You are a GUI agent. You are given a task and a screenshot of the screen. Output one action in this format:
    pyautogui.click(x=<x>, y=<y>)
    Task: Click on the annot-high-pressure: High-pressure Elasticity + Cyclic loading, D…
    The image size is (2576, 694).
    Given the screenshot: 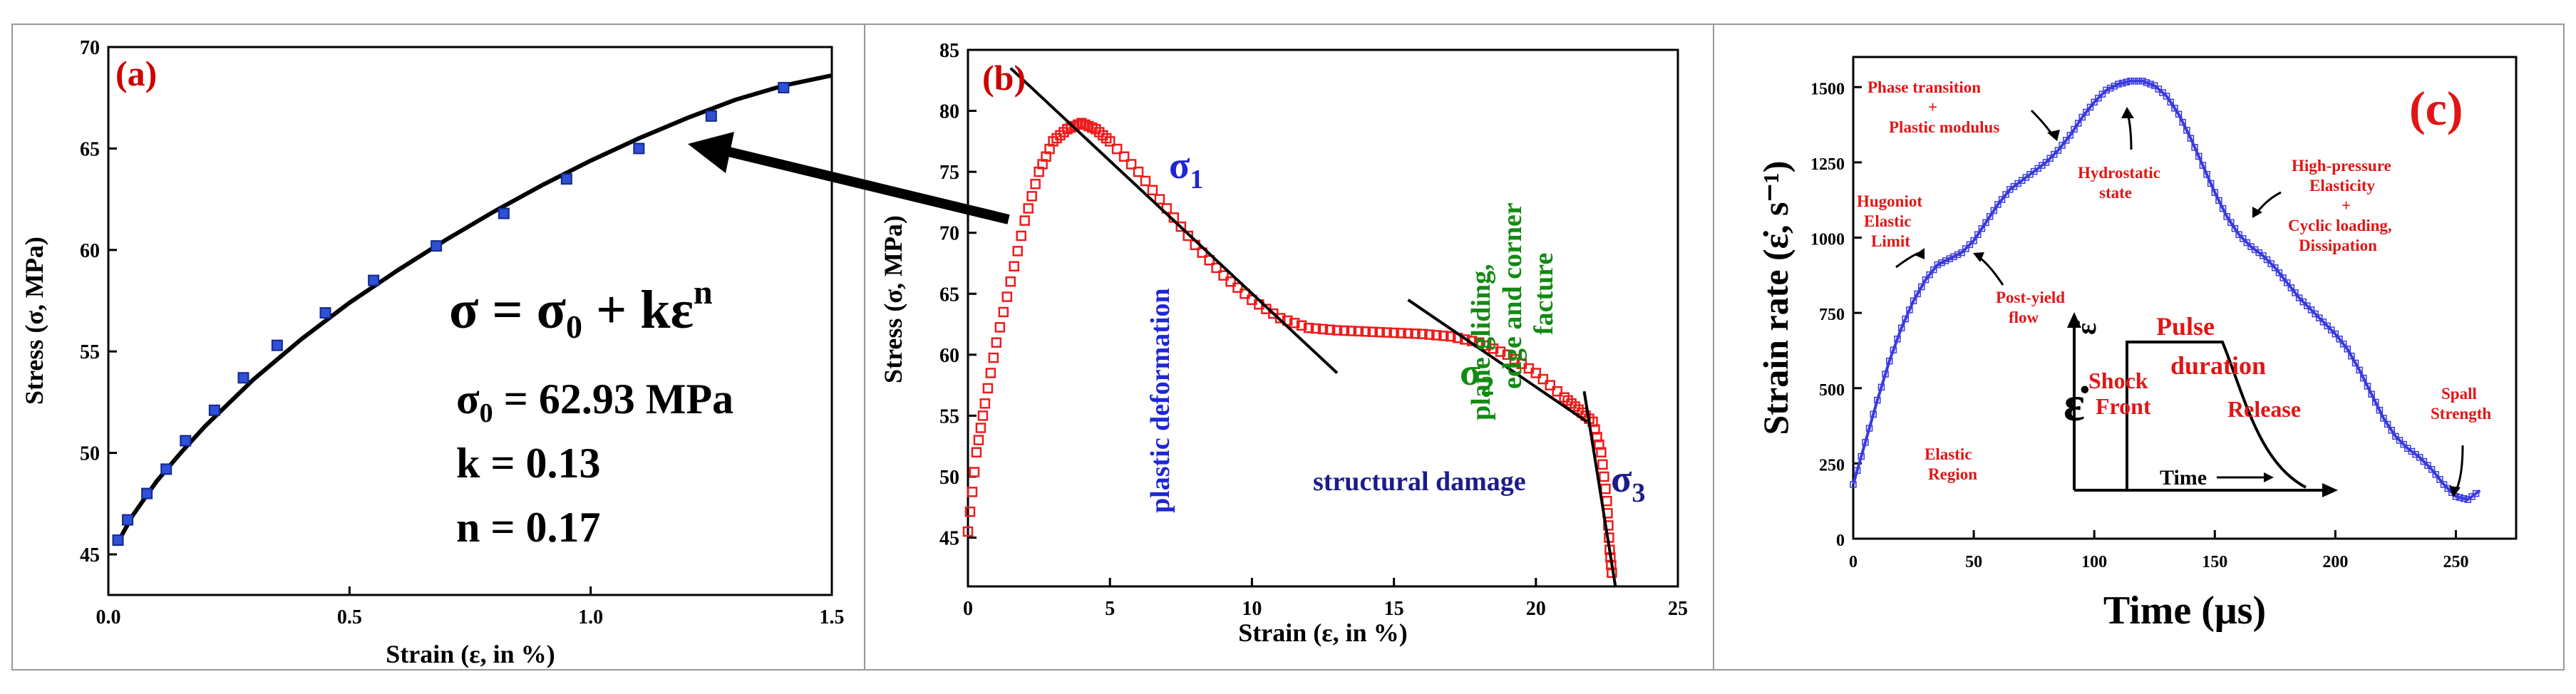 What is the action you would take?
    pyautogui.click(x=2340, y=205)
    